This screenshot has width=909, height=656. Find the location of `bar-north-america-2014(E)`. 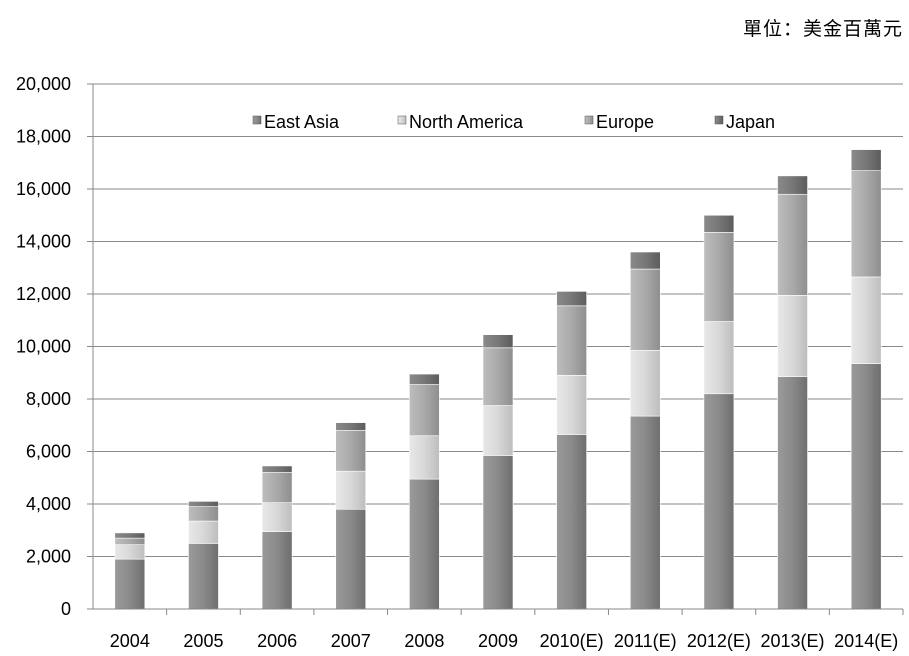

bar-north-america-2014(E) is located at coordinates (866, 320).